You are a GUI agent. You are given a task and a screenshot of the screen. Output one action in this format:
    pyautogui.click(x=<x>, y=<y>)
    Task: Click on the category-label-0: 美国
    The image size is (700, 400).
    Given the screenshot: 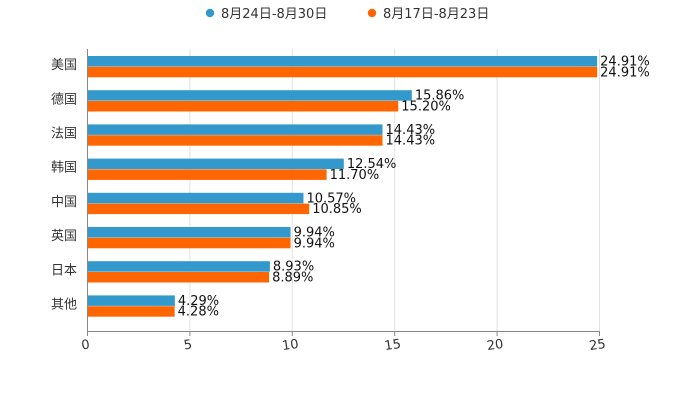 What is the action you would take?
    pyautogui.click(x=64, y=65)
    